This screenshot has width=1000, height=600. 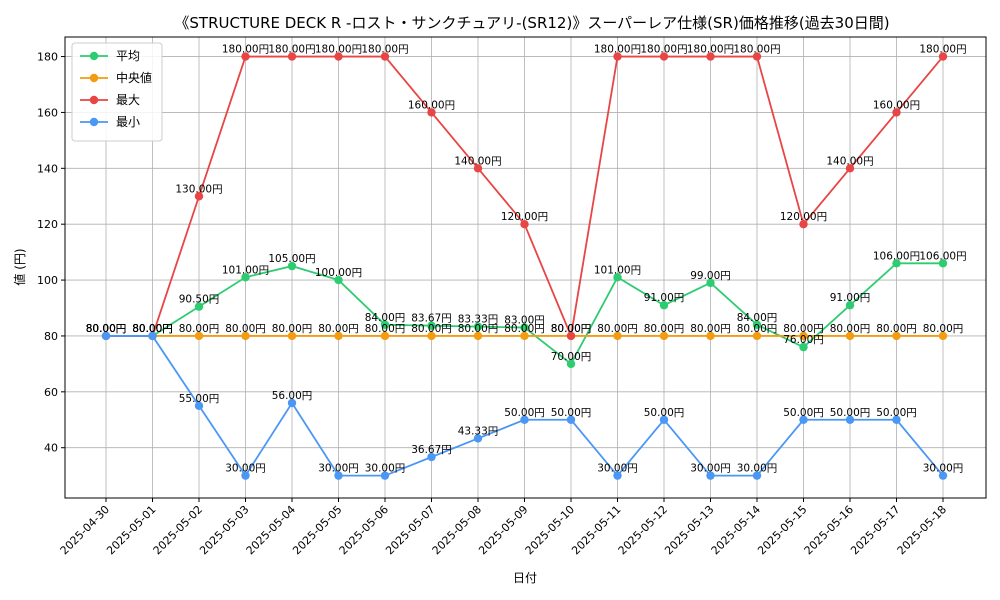 I want to click on legend-item: 最大, so click(x=110, y=100).